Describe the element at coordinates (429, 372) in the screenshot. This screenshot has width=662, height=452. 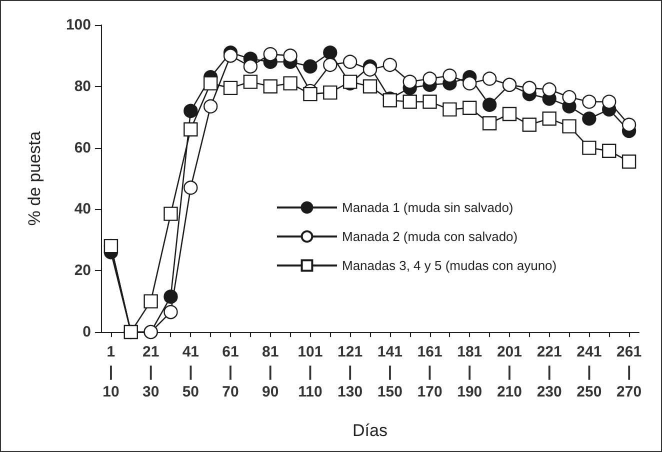
I see `x-tick-label: 161 | 170` at that location.